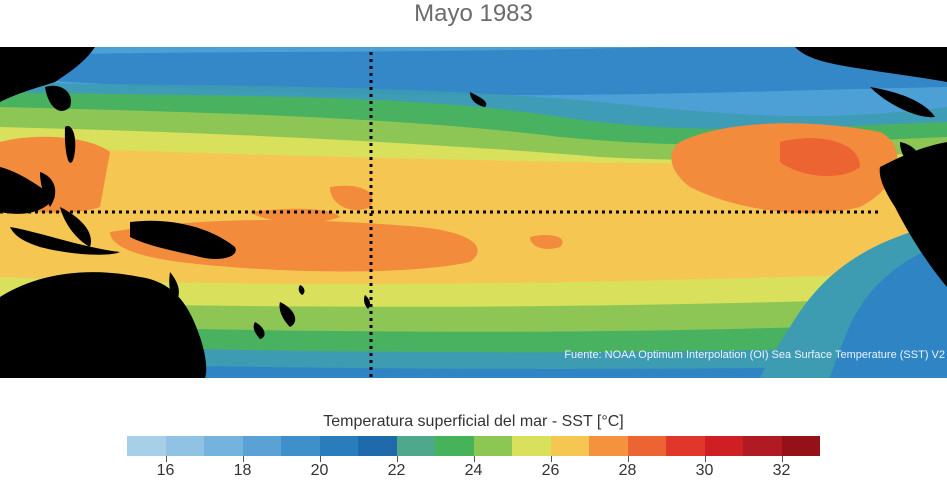  I want to click on colorbar-tick-label: 24, so click(473, 470).